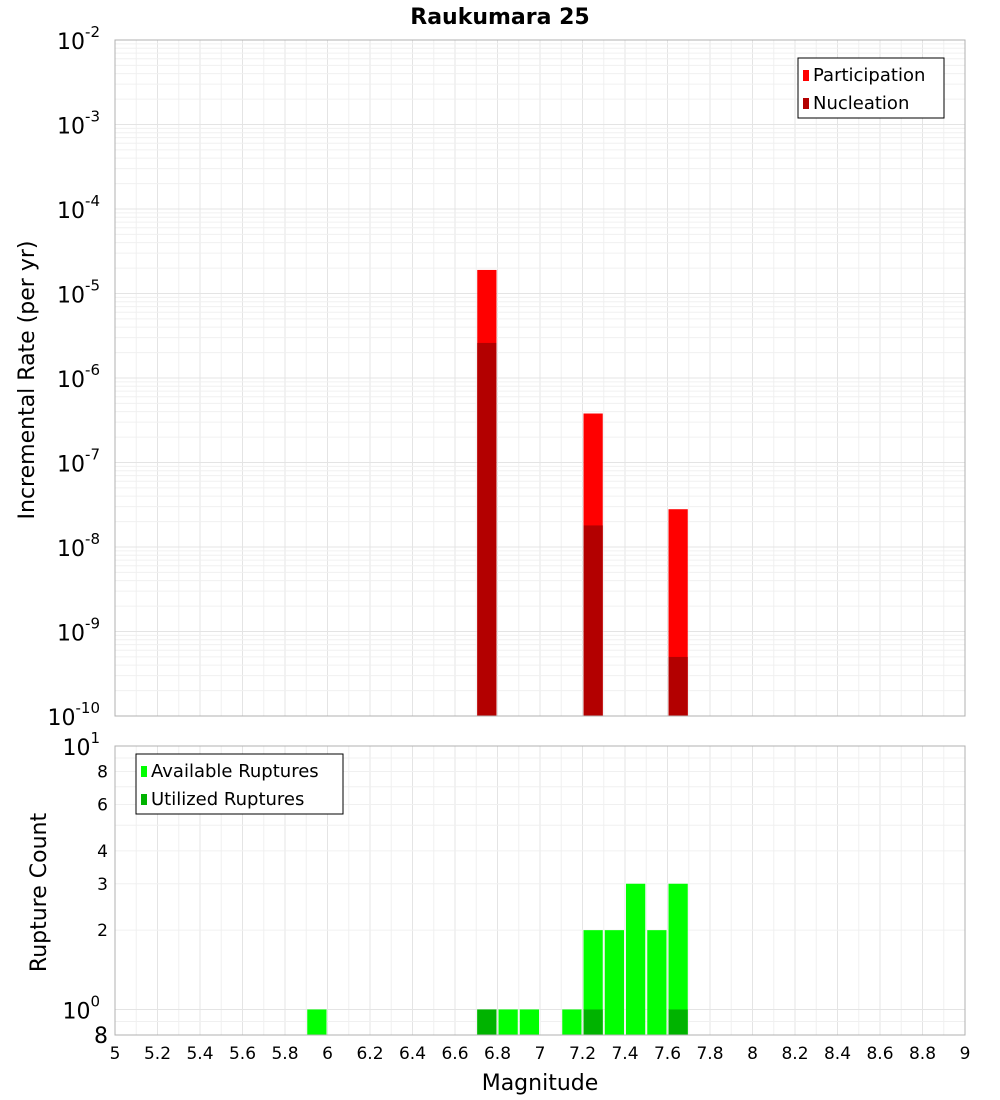 Image resolution: width=1000 pixels, height=1100 pixels. I want to click on x-tick-label: 7.6, so click(667, 1054).